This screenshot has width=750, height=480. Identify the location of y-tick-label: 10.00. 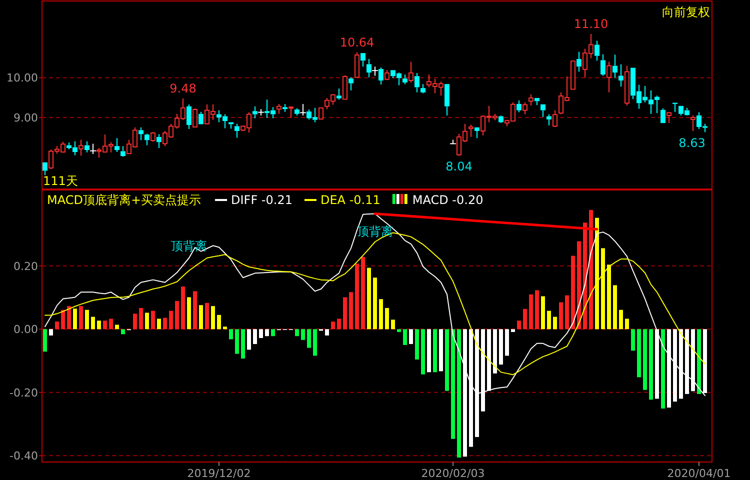
(22, 78).